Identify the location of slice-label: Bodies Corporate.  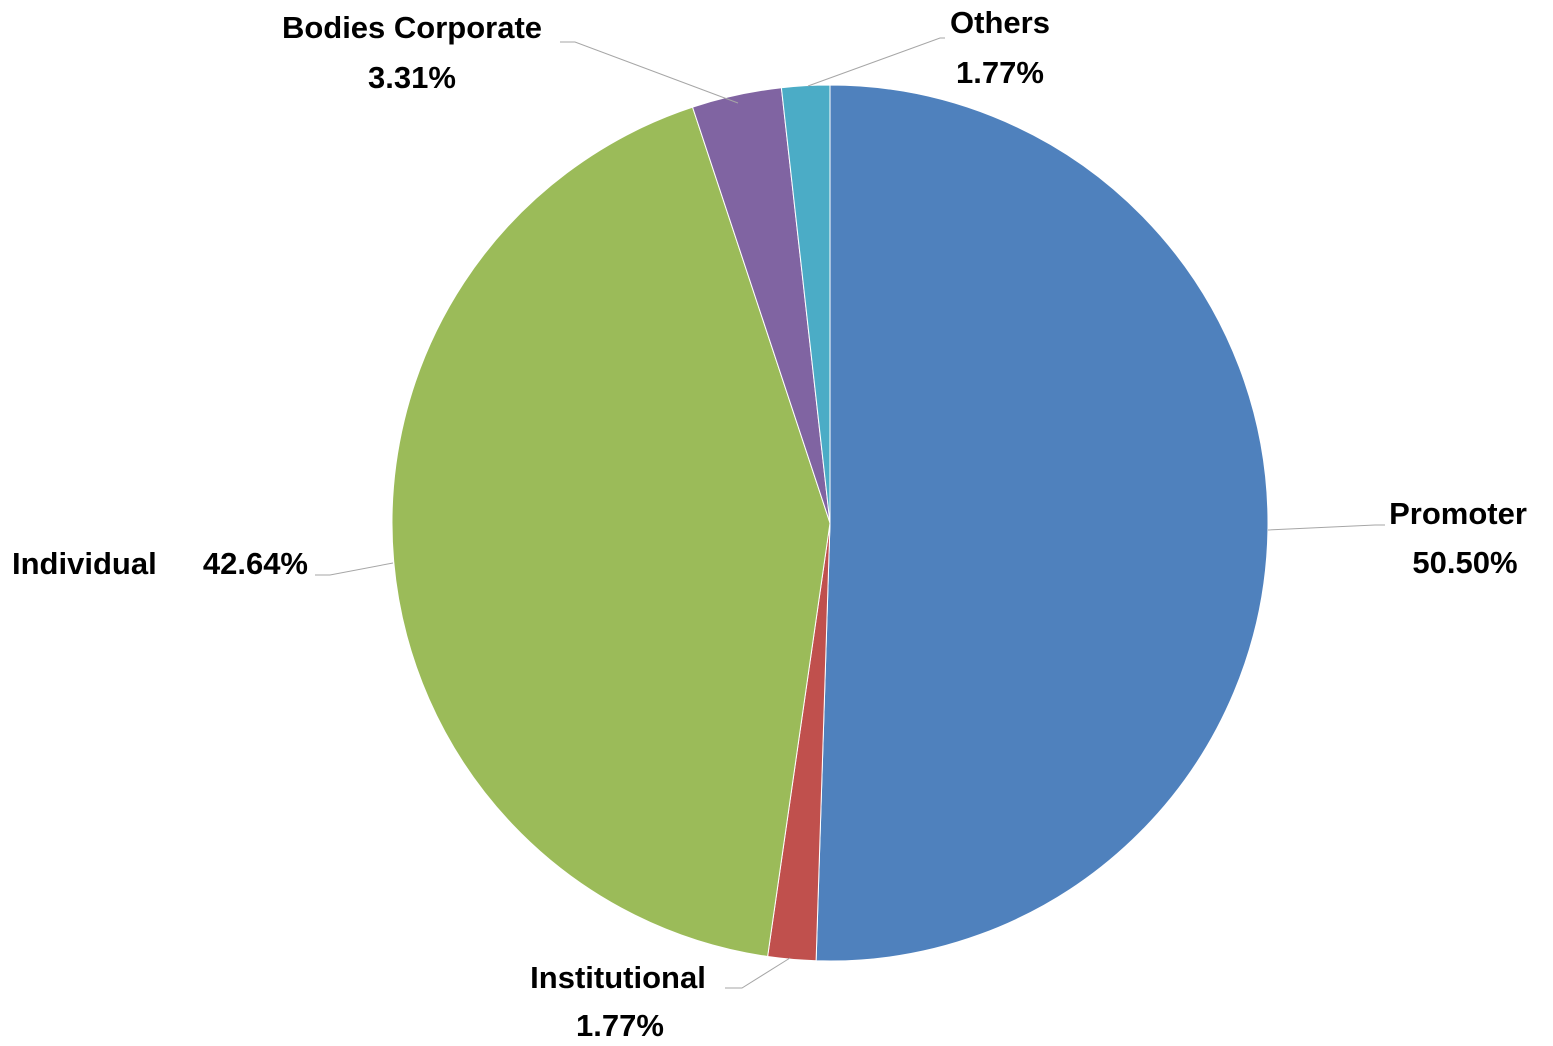
(412, 27).